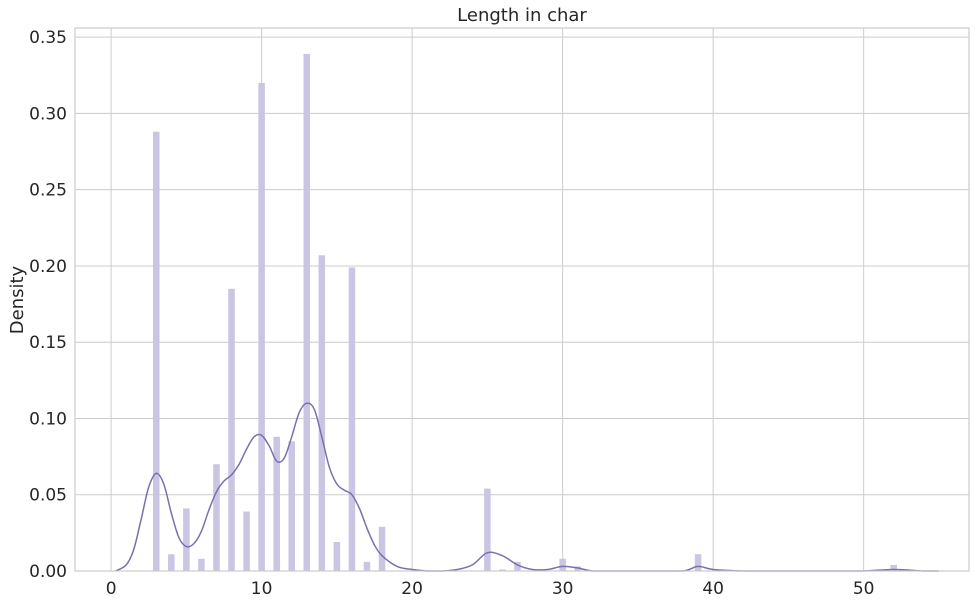  I want to click on y-tick-label: 0.00, so click(48, 572).